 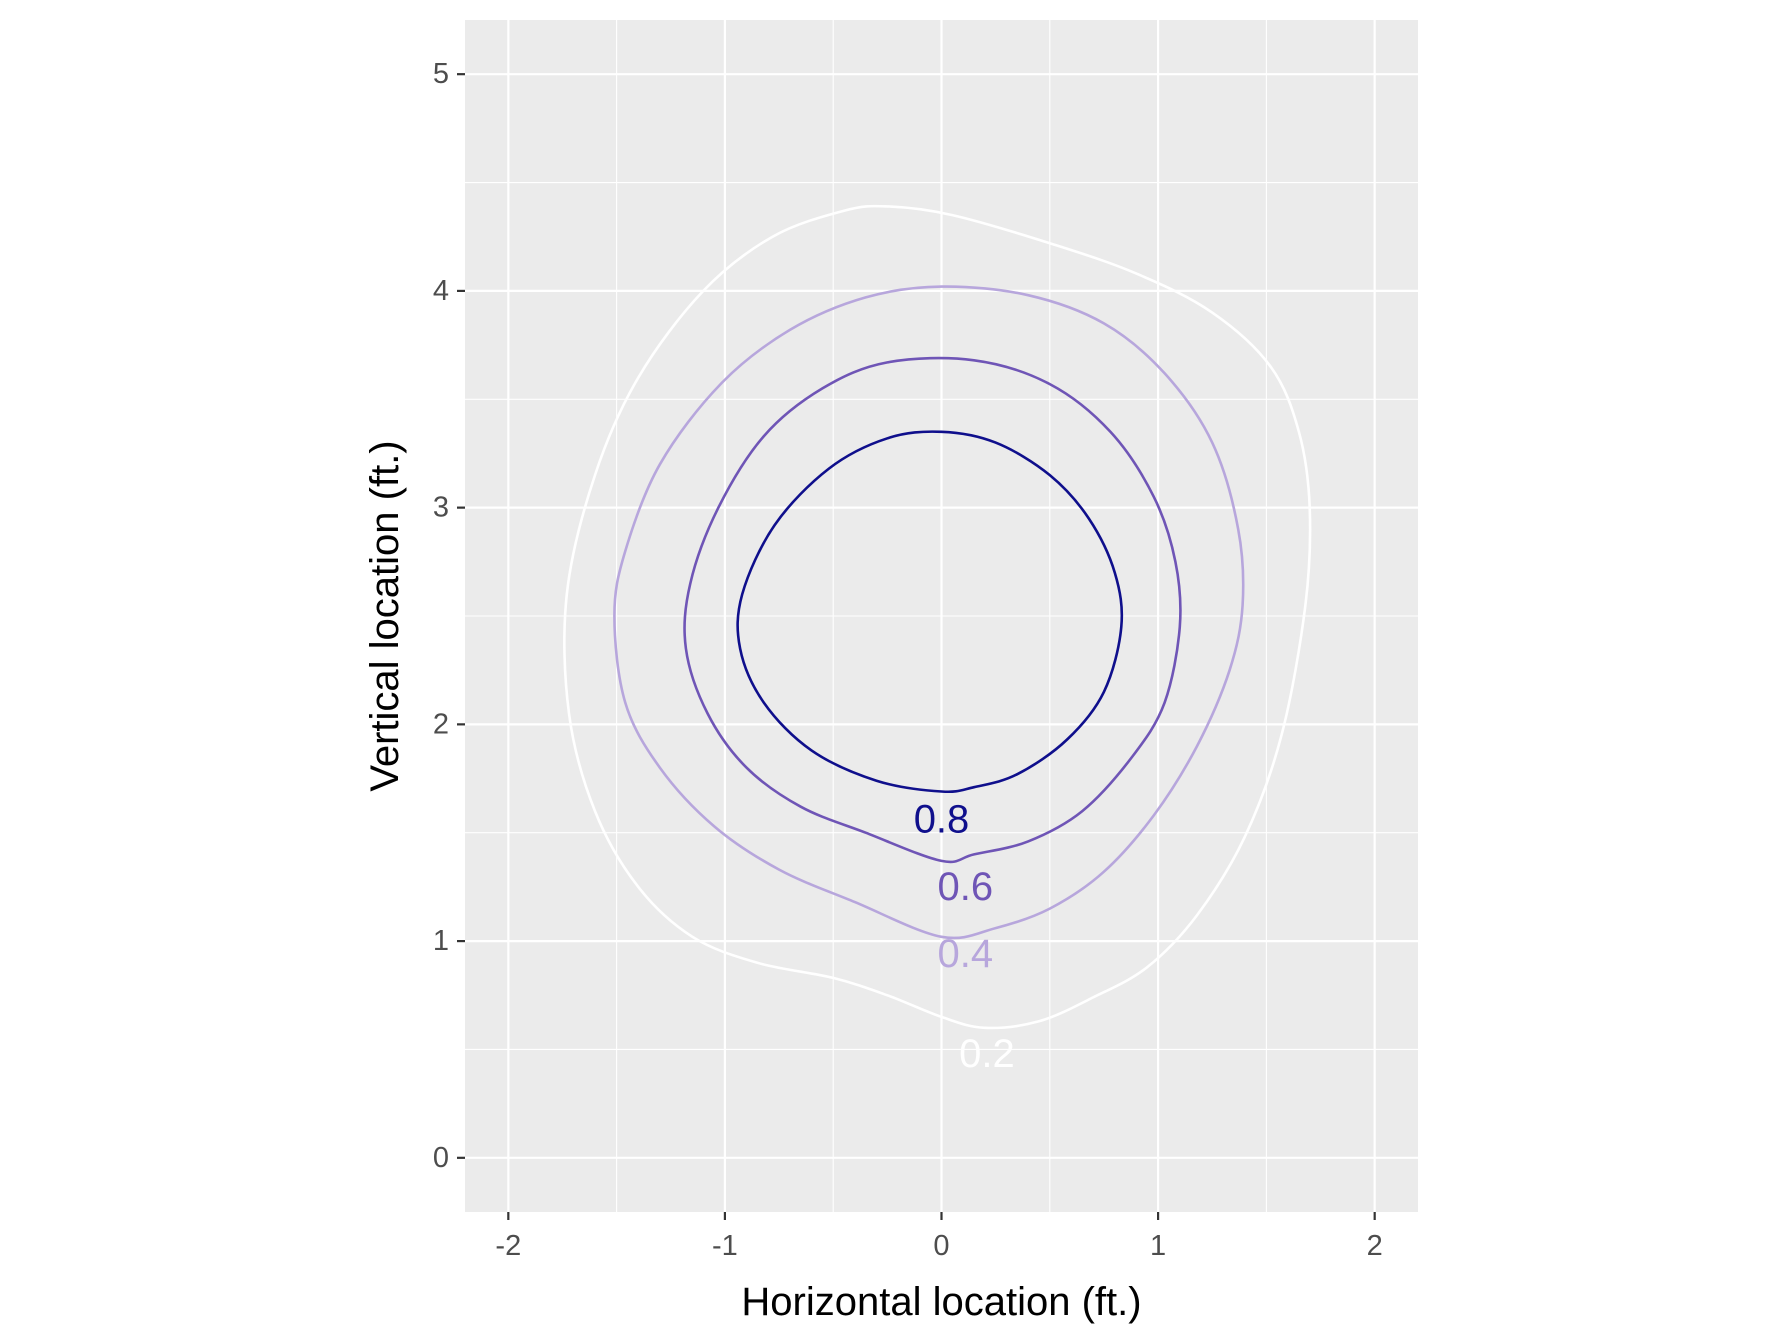 What do you see at coordinates (987, 1054) in the screenshot?
I see `contour-label-0.2: 0.2` at bounding box center [987, 1054].